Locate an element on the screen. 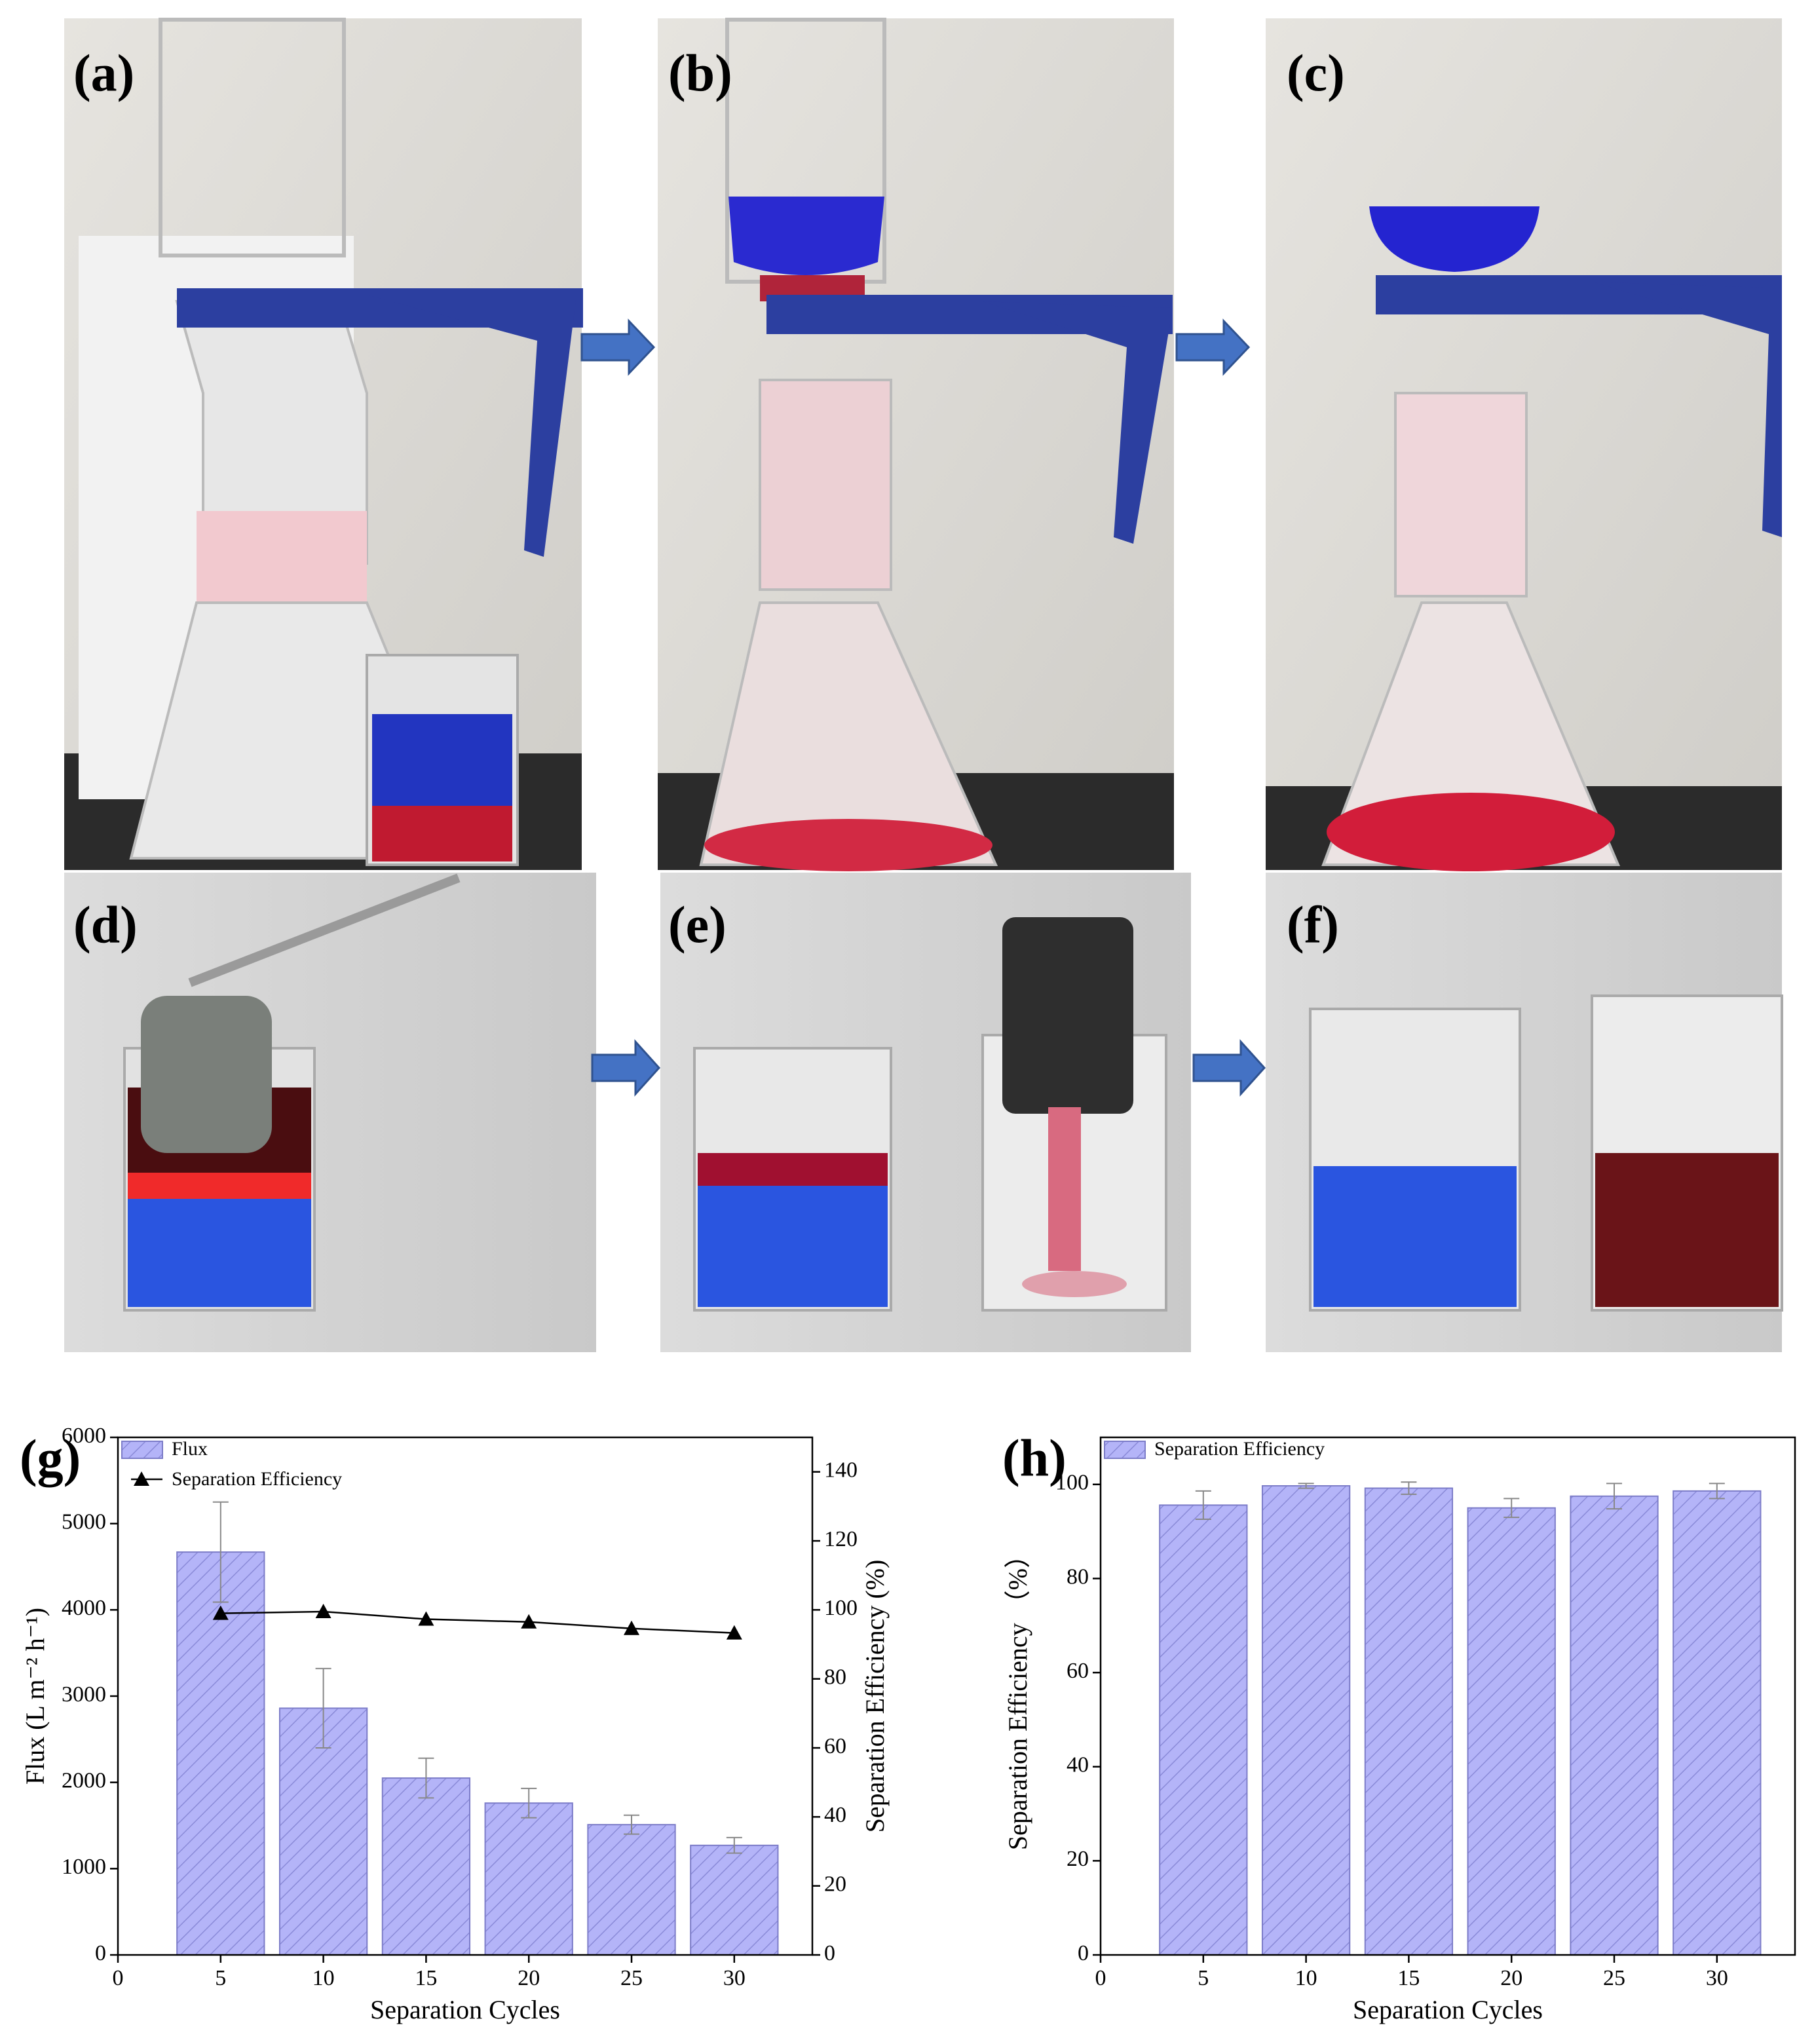 Image resolution: width=1814 pixels, height=2044 pixels. panel-label: (a) is located at coordinates (103, 73).